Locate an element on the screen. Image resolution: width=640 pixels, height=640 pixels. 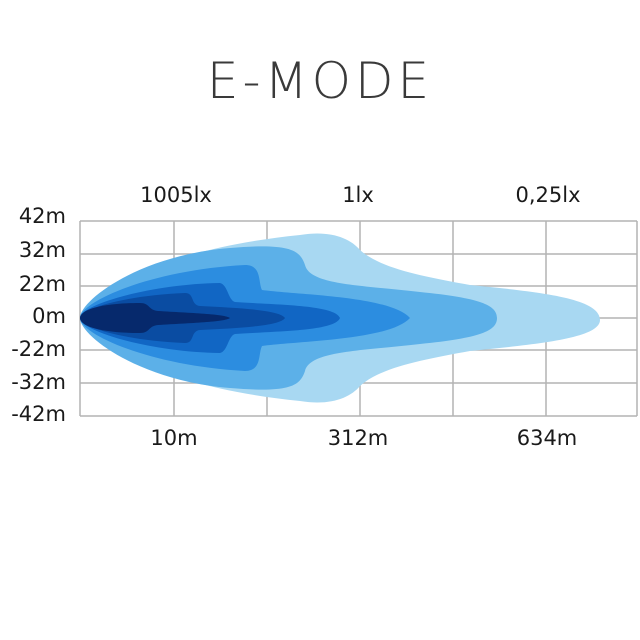
distance-label: 312m is located at coordinates (358, 438).